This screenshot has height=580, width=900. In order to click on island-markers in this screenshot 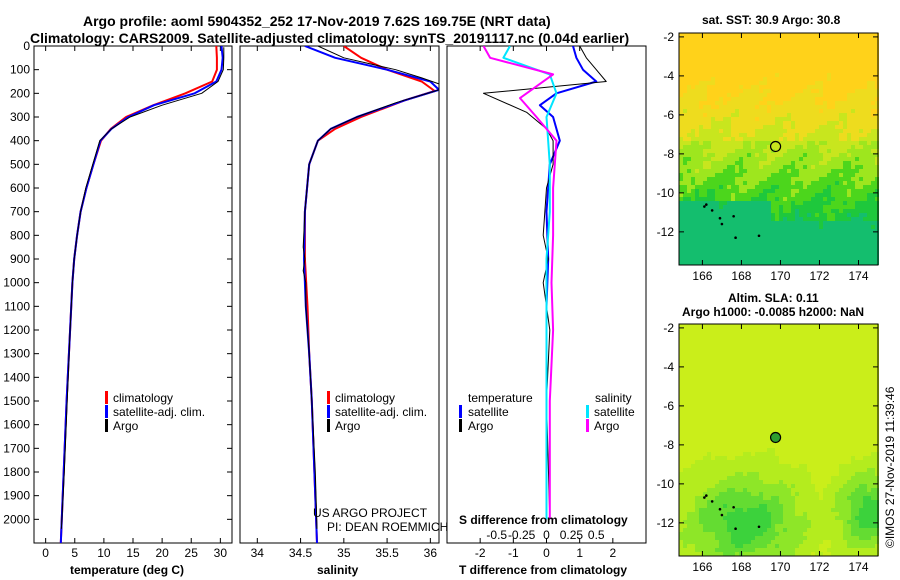, I will do `click(732, 221)`.